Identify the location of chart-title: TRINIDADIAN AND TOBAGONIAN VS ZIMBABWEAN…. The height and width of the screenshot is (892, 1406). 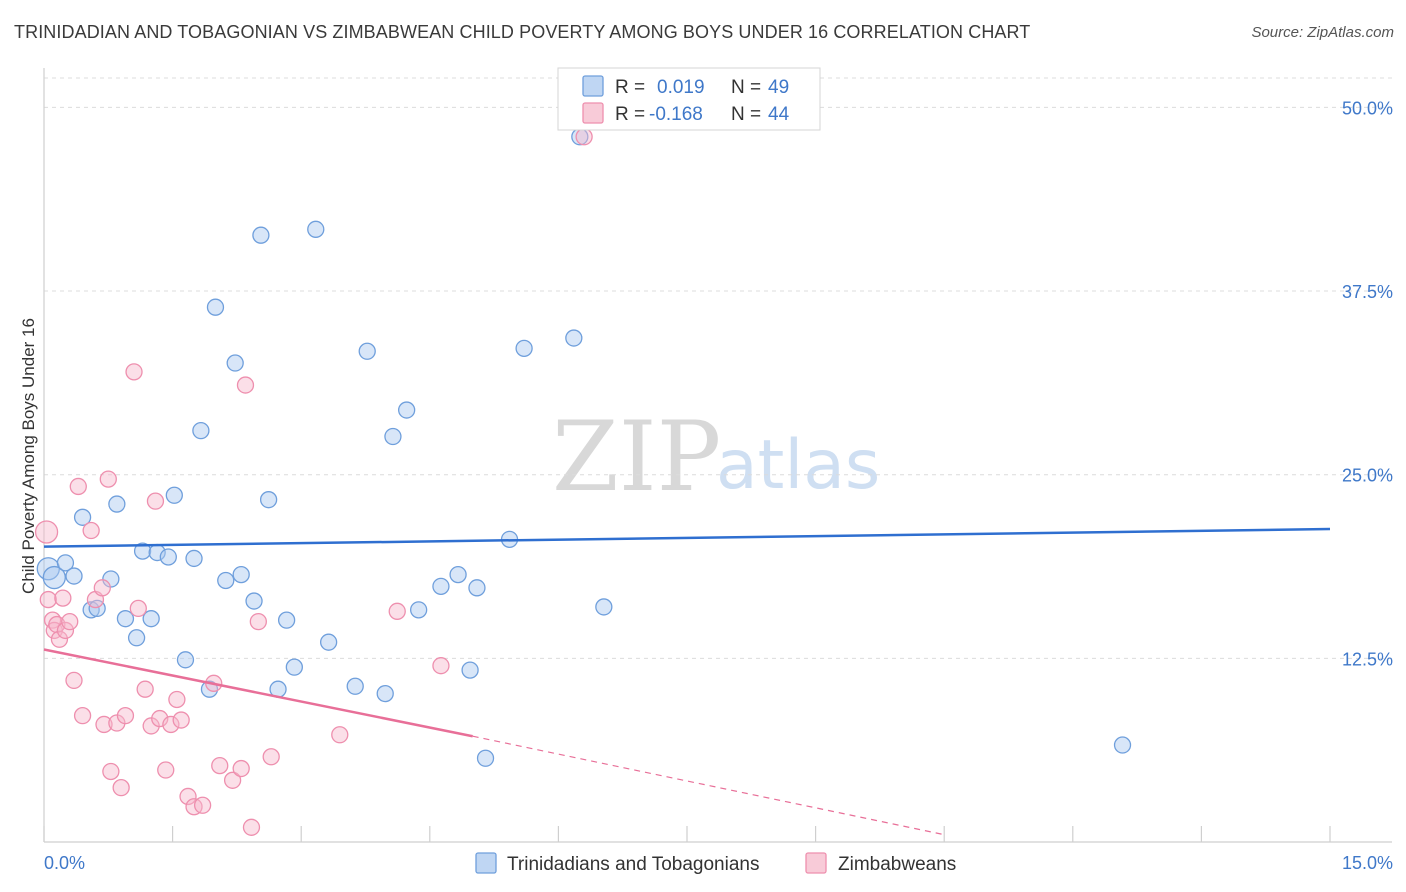
(522, 32).